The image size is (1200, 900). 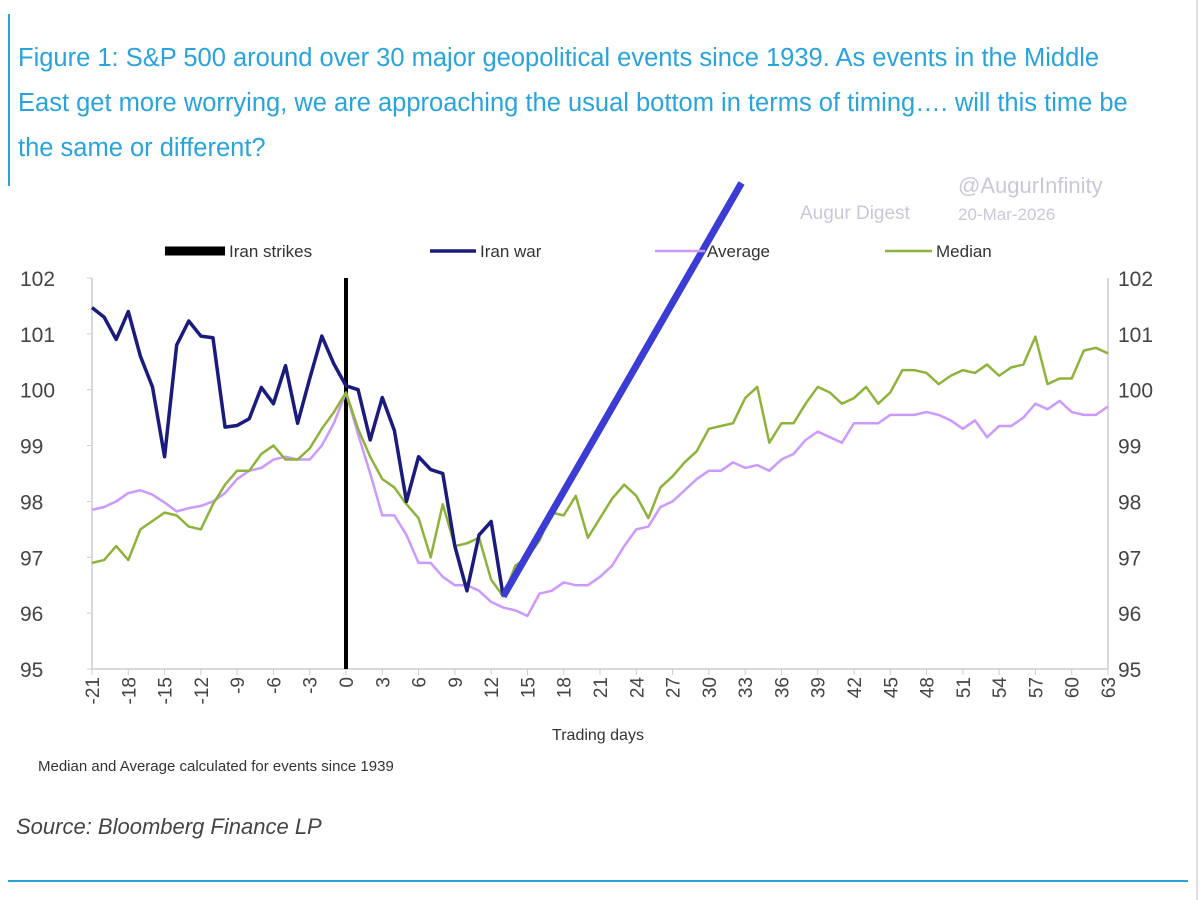 What do you see at coordinates (637, 688) in the screenshot?
I see `x-tick-label: 24` at bounding box center [637, 688].